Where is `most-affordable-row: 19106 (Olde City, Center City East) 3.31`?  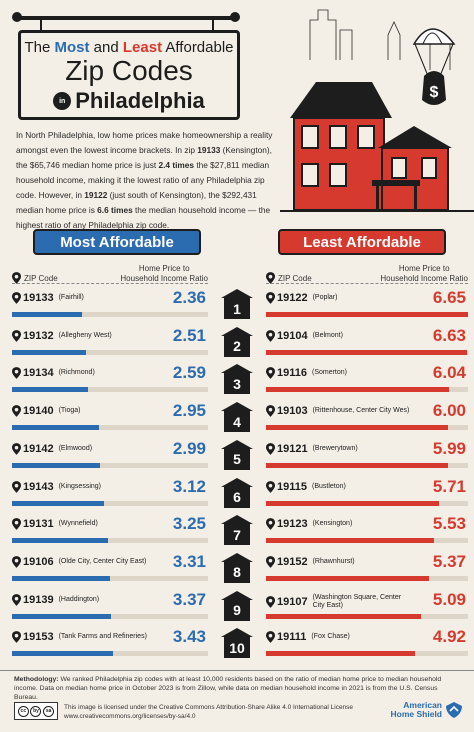
most-affordable-row: 19106 (Olde City, Center City East) 3.31 is located at coordinates (110, 567).